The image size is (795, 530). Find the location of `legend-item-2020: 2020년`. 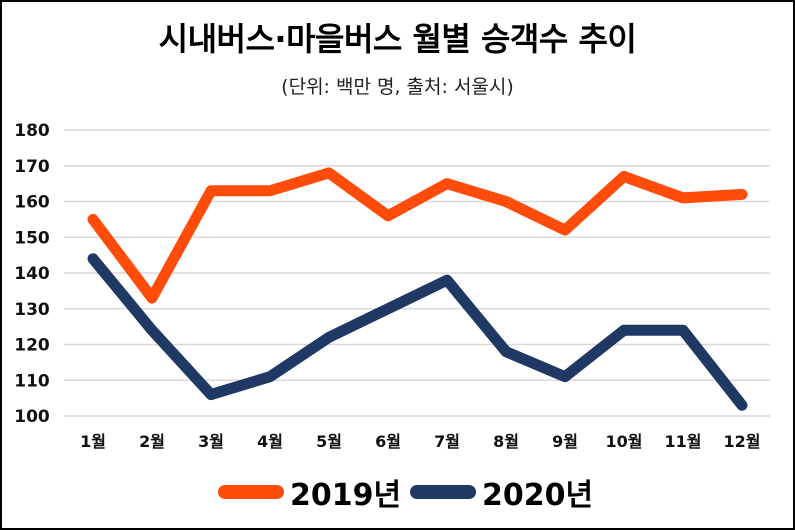

legend-item-2020: 2020년 is located at coordinates (501, 492).